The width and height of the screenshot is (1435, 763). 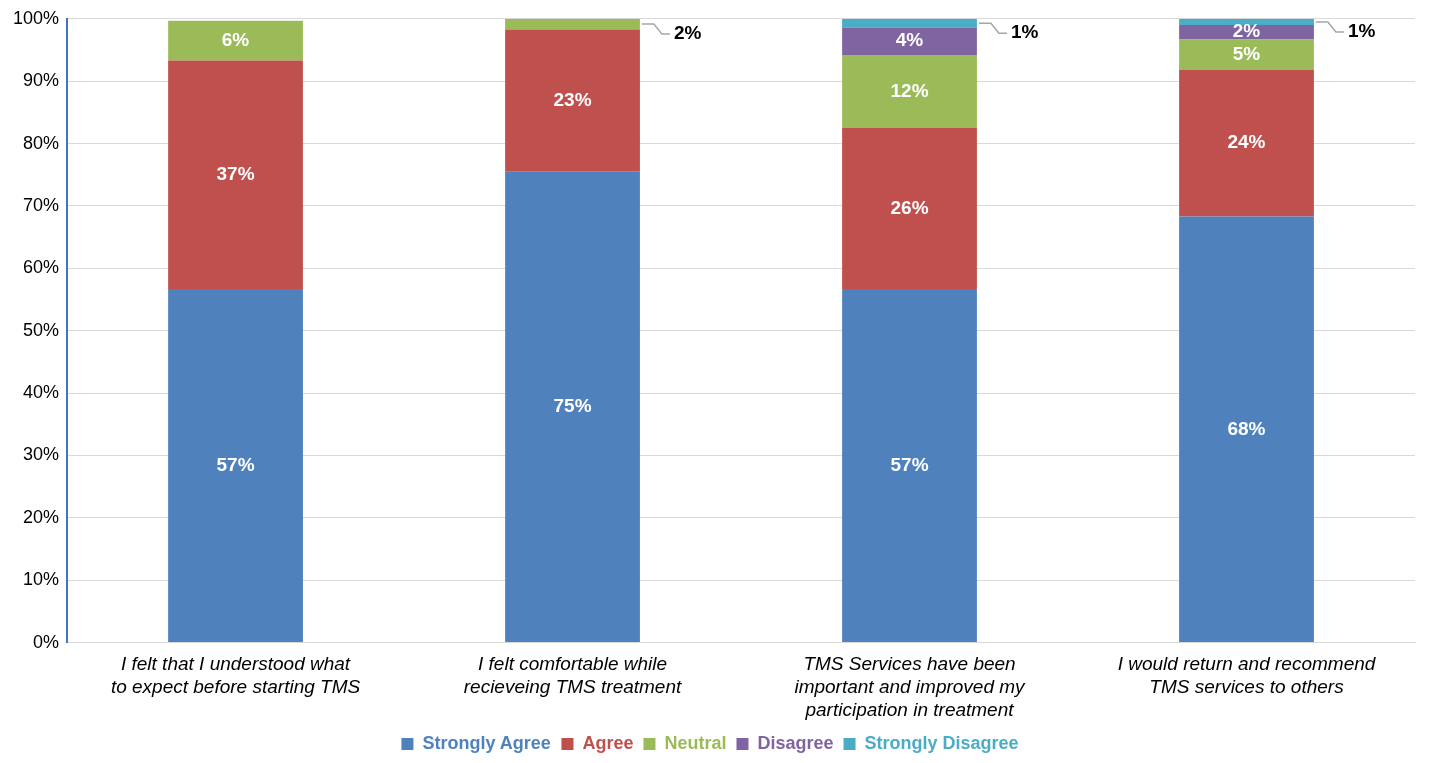 What do you see at coordinates (941, 742) in the screenshot?
I see `legend-label: Strongly Disagree` at bounding box center [941, 742].